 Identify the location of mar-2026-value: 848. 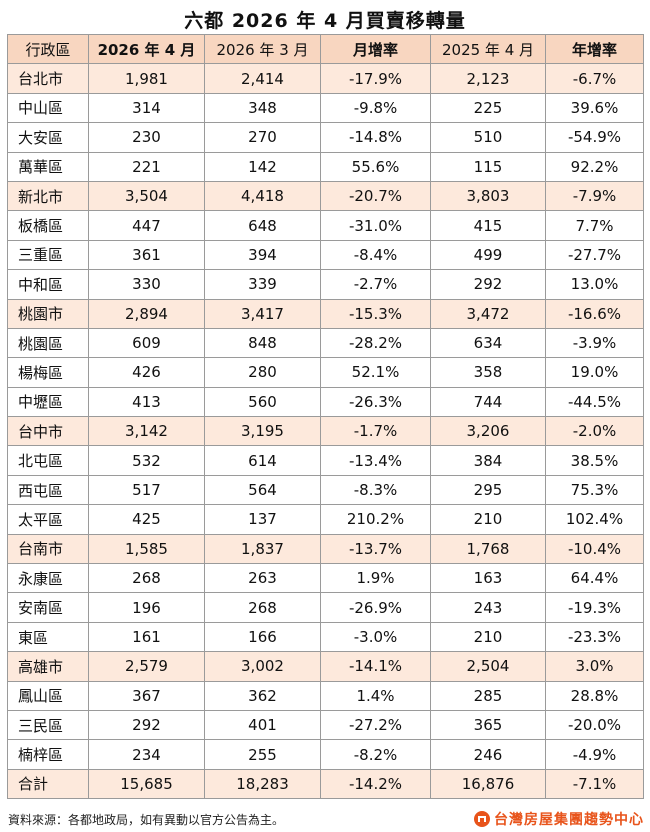
(262, 343).